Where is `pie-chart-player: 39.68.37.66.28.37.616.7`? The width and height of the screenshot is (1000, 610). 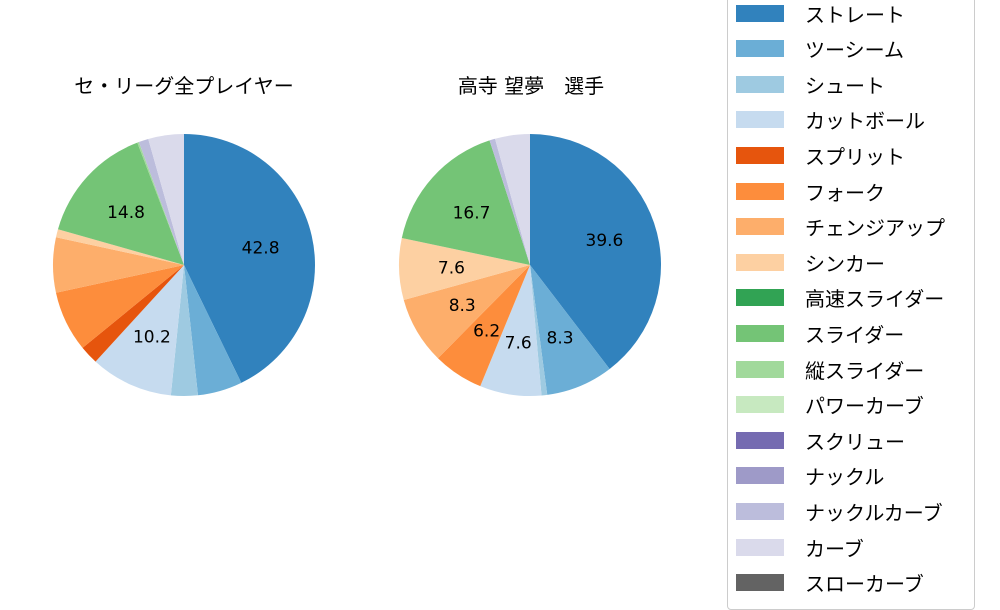 pie-chart-player: 39.68.37.66.28.37.616.7 is located at coordinates (530, 265).